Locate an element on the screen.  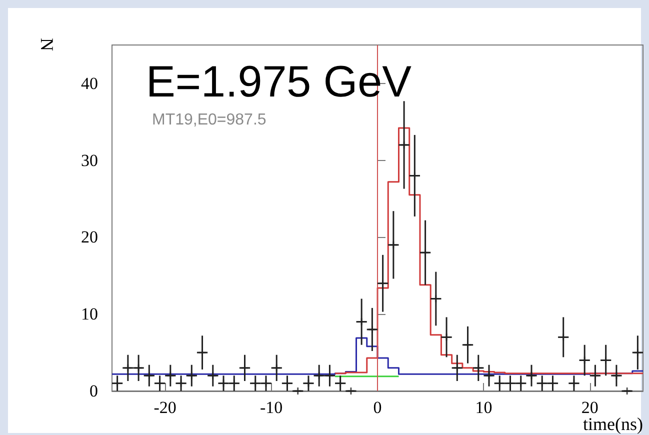
x-tick-label: -20 is located at coordinates (165, 407).